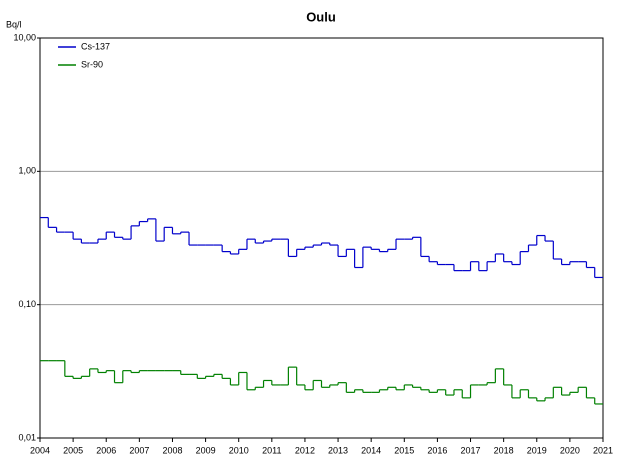 Image resolution: width=619 pixels, height=457 pixels. I want to click on x-tick-label: 2004, so click(40, 450).